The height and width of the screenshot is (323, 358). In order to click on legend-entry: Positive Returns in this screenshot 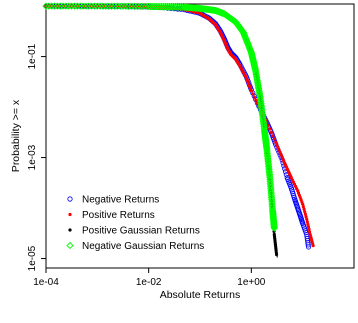, I will do `click(111, 215)`.